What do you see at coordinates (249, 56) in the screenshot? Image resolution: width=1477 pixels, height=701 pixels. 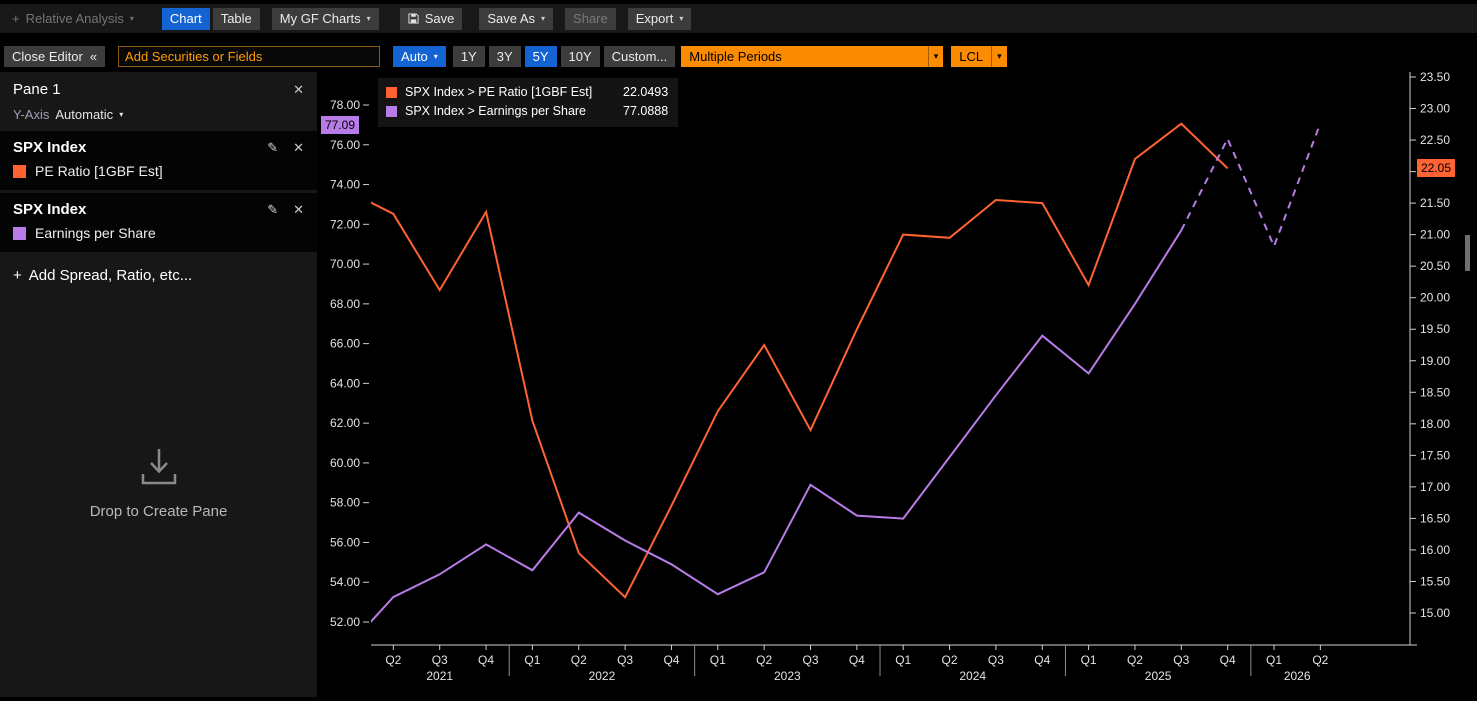 I see `securities-input` at bounding box center [249, 56].